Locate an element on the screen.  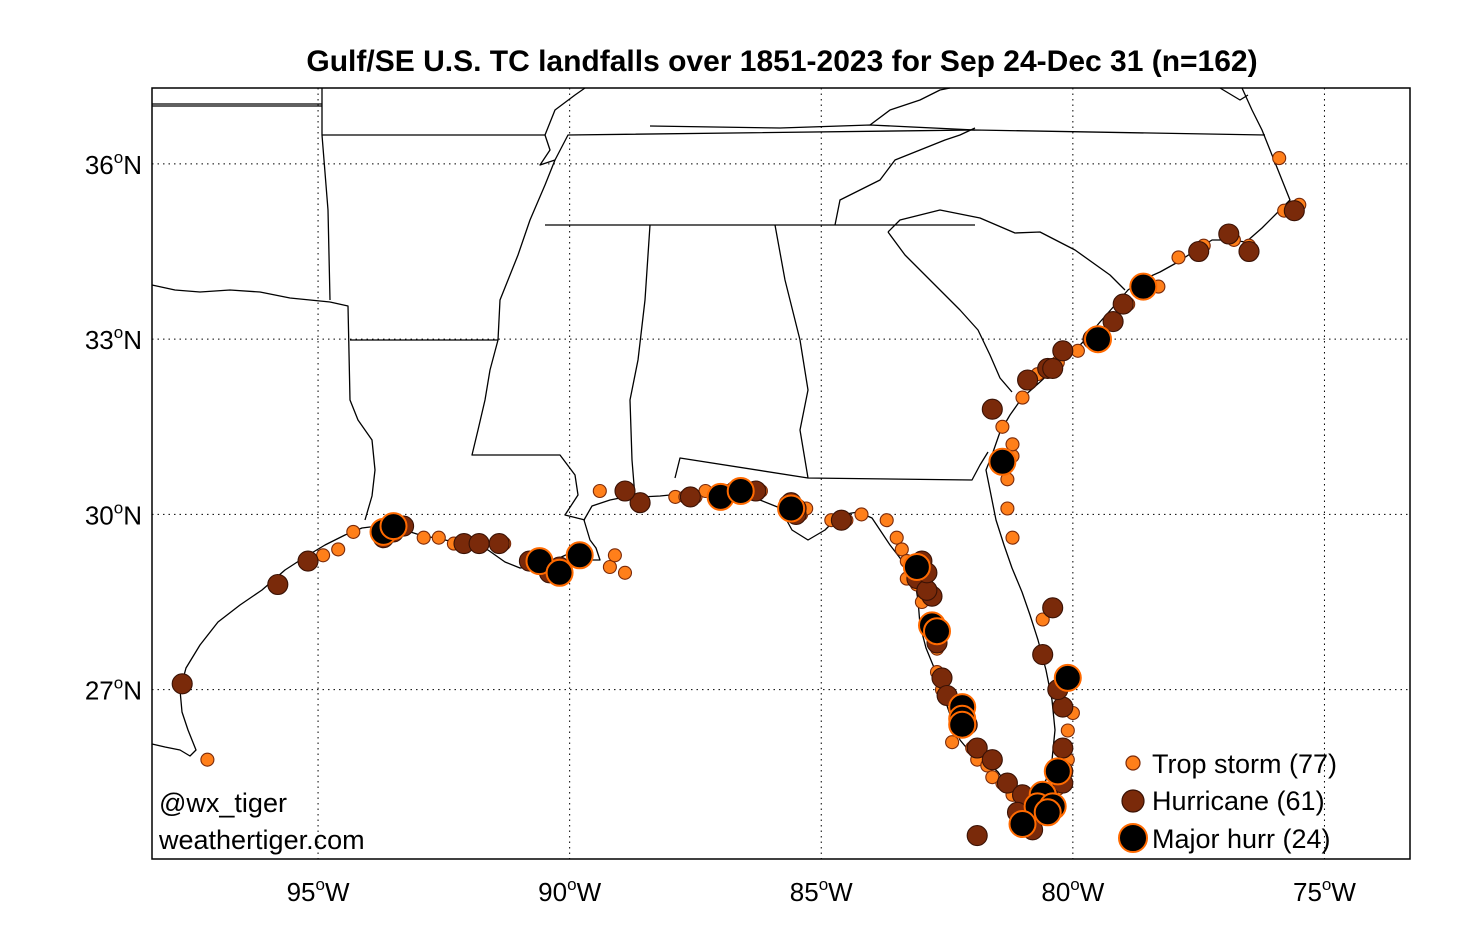
border-ar-mo is located at coordinates (794, 147).